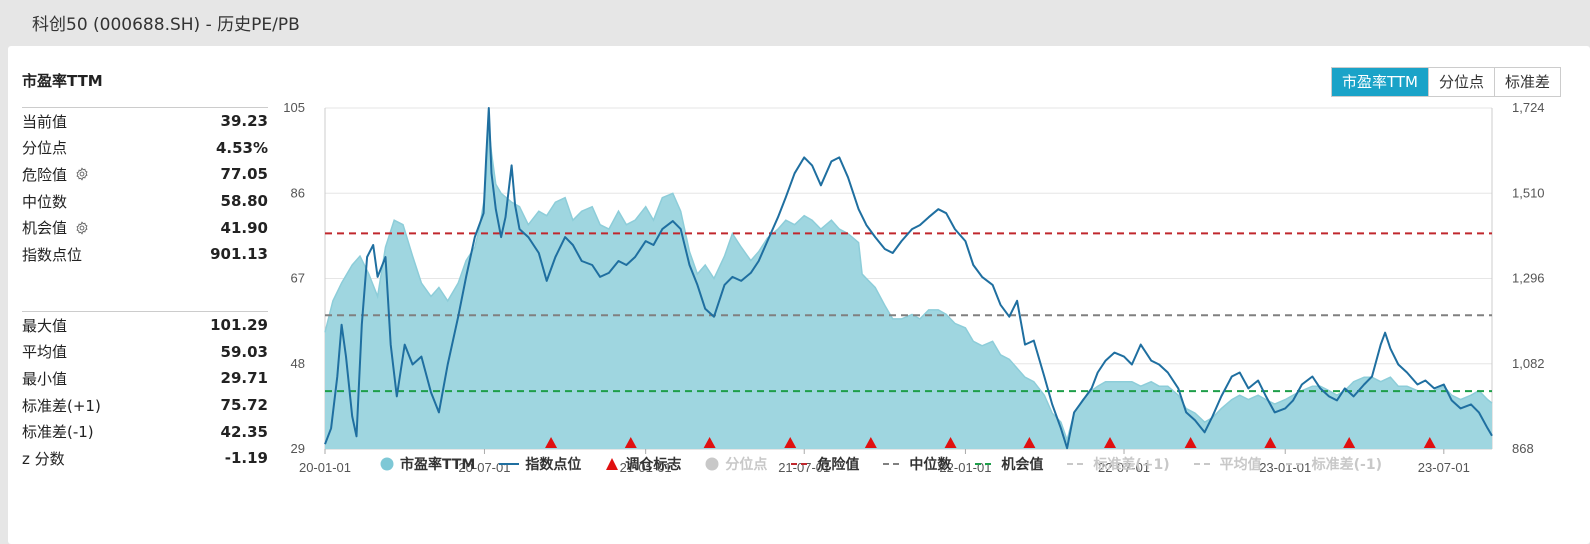 Image resolution: width=1590 pixels, height=544 pixels. Describe the element at coordinates (244, 378) in the screenshot. I see `stat-value: 29.71` at that location.